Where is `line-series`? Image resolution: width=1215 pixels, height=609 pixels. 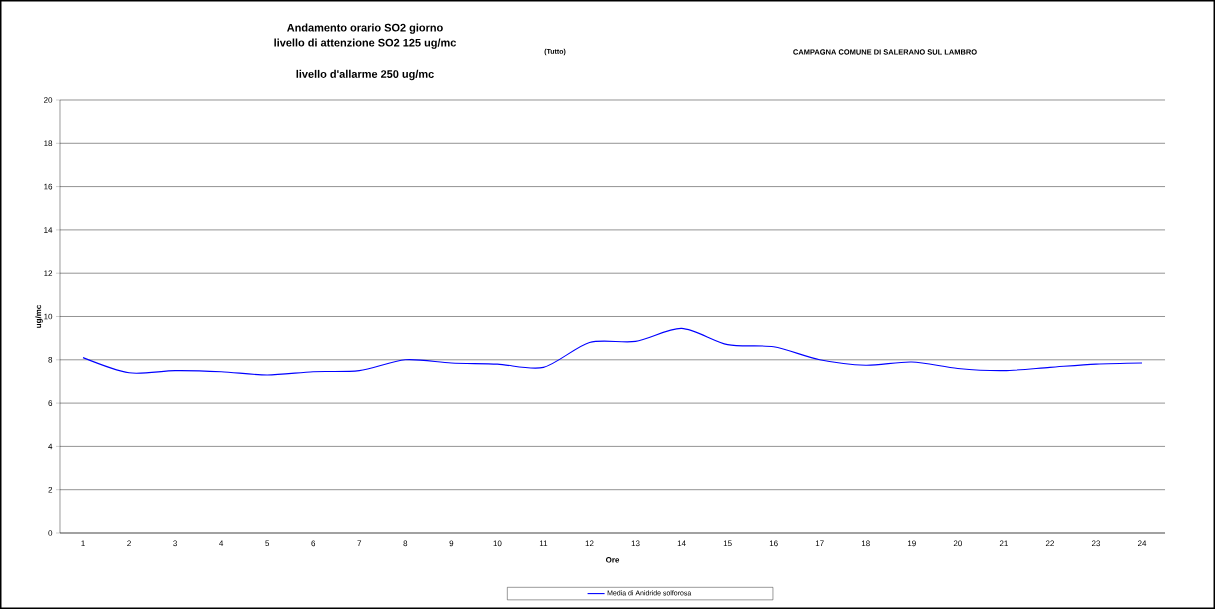
line-series is located at coordinates (612, 351).